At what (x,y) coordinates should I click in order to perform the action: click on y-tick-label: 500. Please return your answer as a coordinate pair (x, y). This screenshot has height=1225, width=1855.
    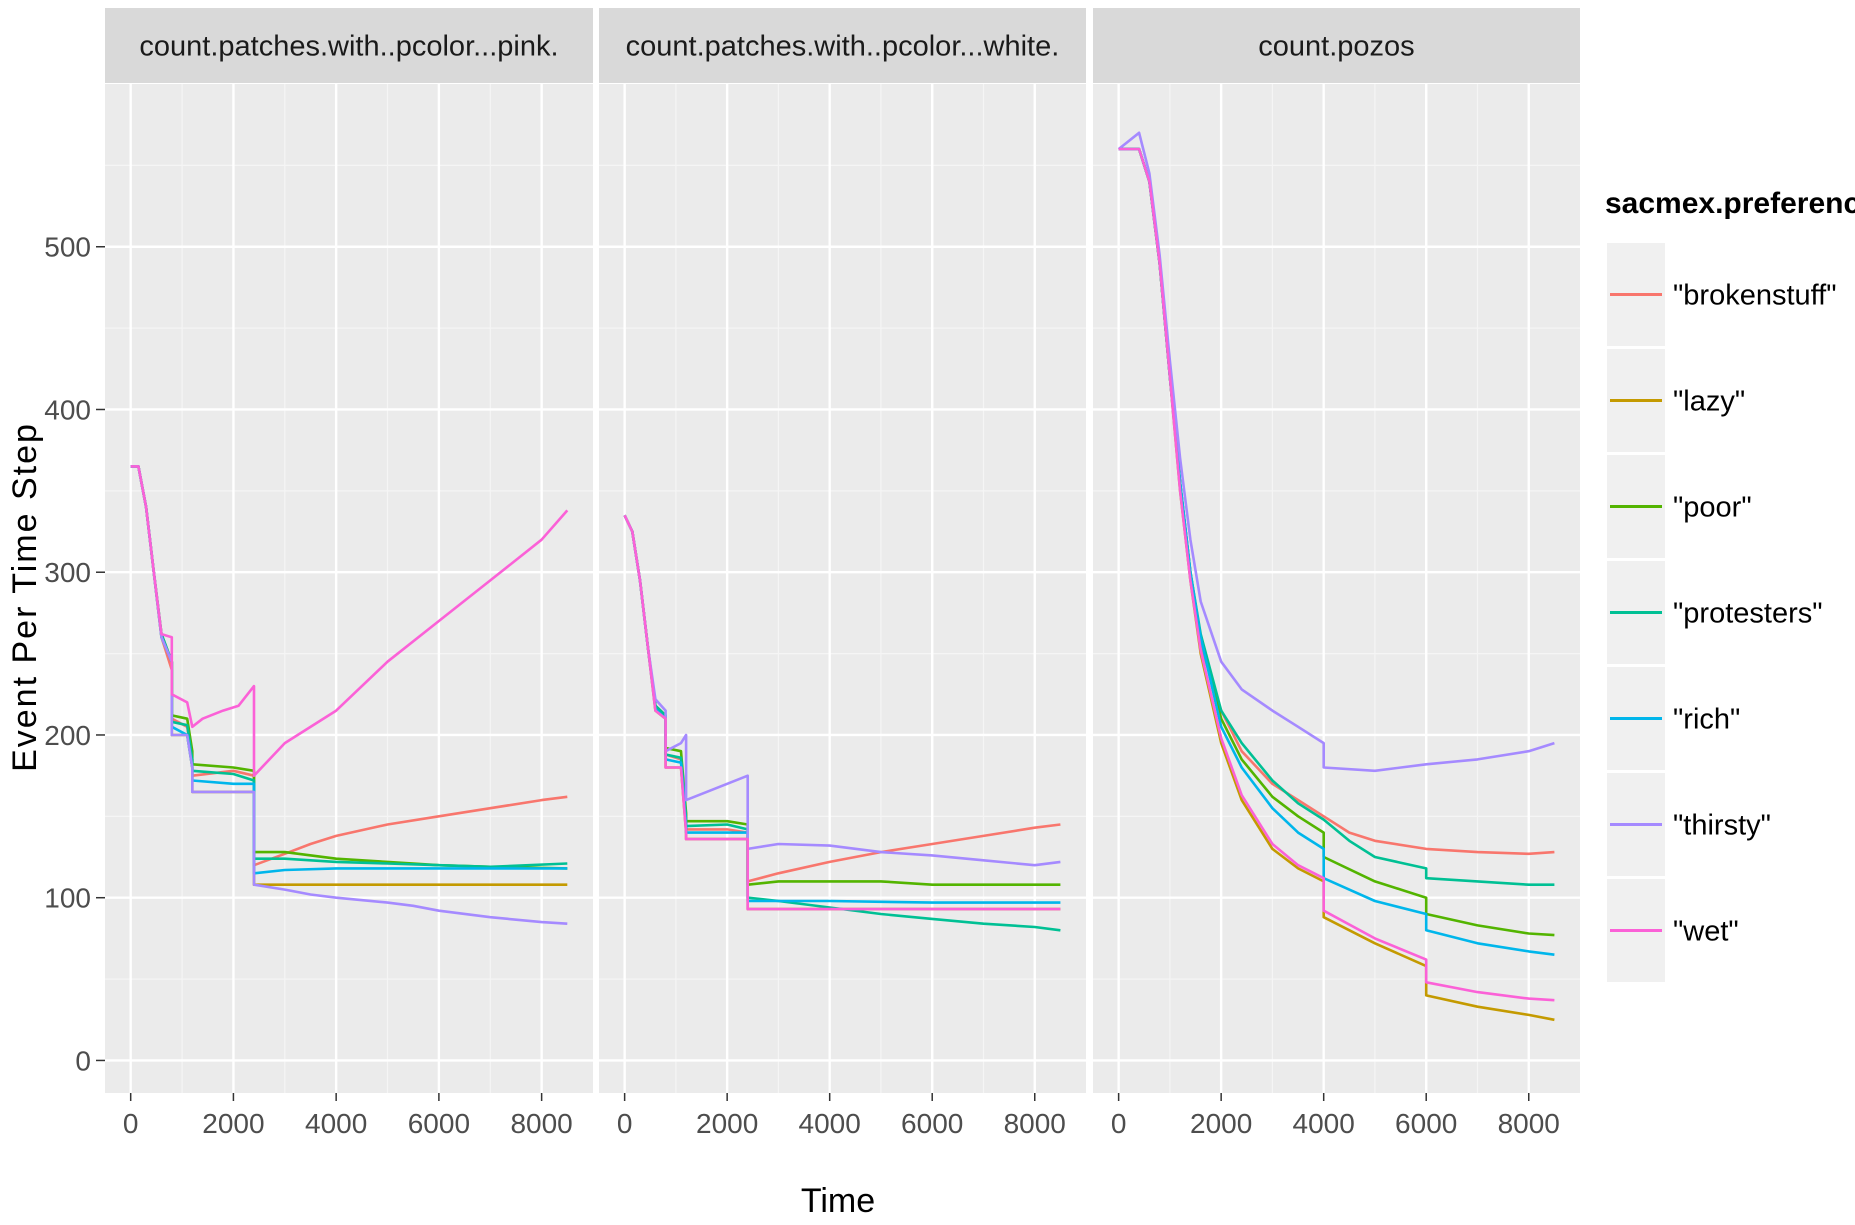
    Looking at the image, I should click on (67, 247).